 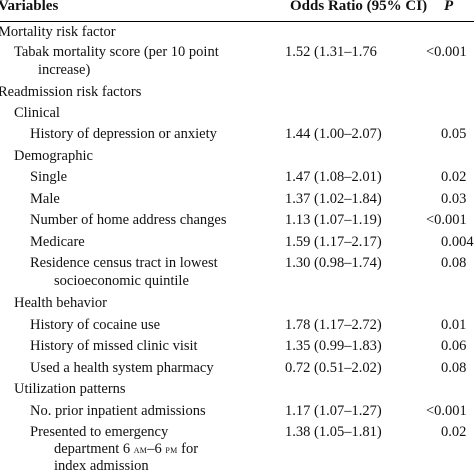 I want to click on pm-label: pm, so click(x=171, y=449).